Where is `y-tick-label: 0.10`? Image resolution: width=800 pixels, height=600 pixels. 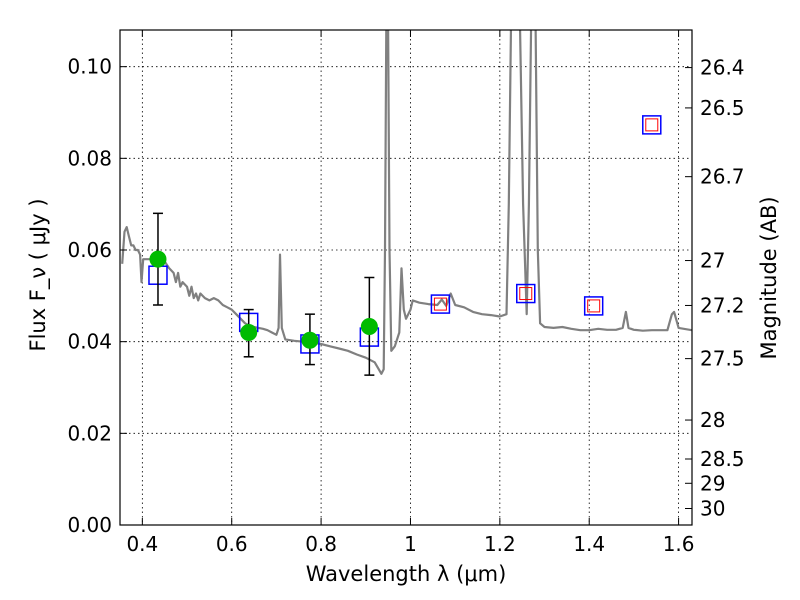 y-tick-label: 0.10 is located at coordinates (89, 67).